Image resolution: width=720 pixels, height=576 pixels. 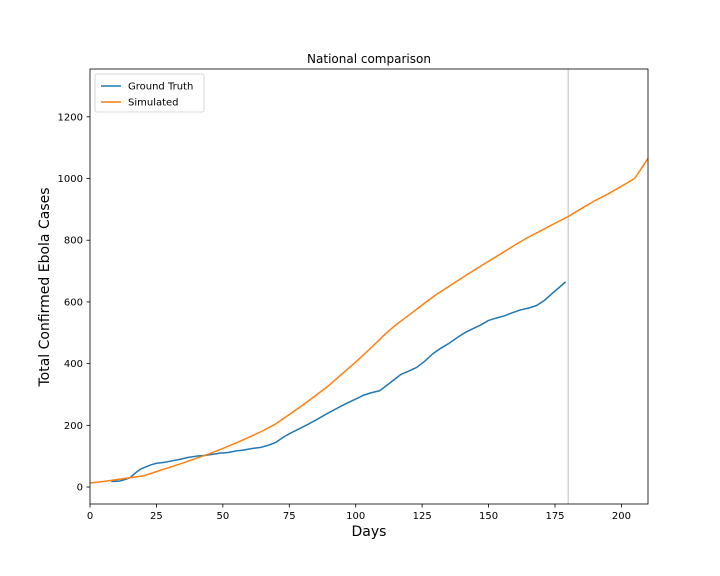 I want to click on y-axis-label: Total Confirmed Ebola Cases, so click(x=45, y=287).